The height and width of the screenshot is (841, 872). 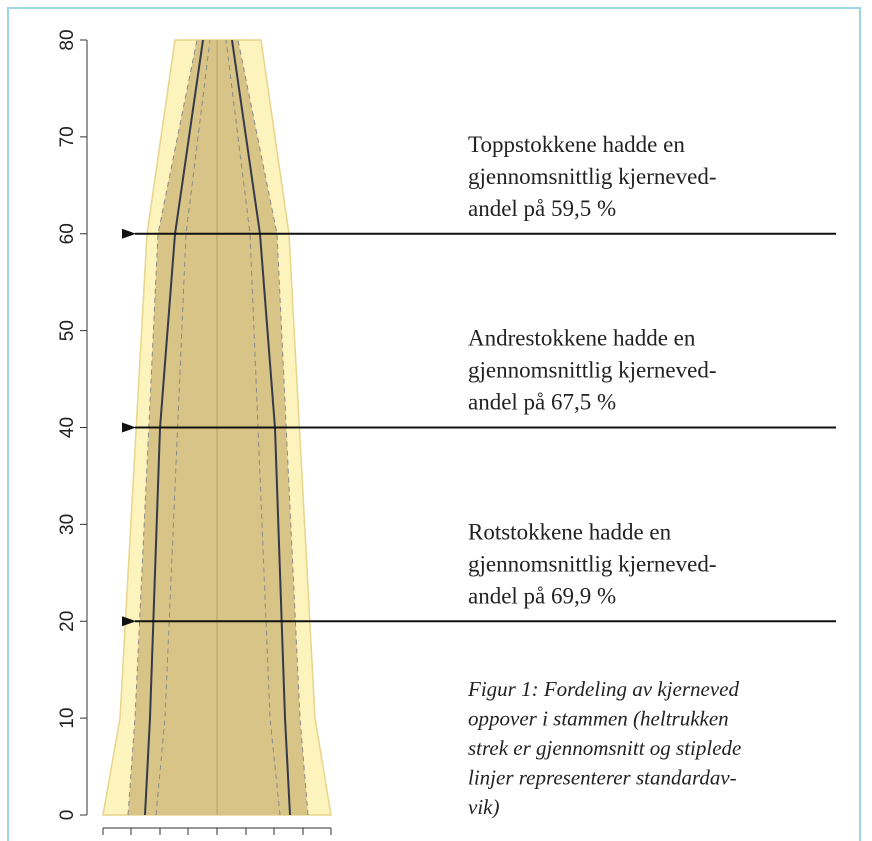 I want to click on y-tick-label: 80, so click(x=67, y=39).